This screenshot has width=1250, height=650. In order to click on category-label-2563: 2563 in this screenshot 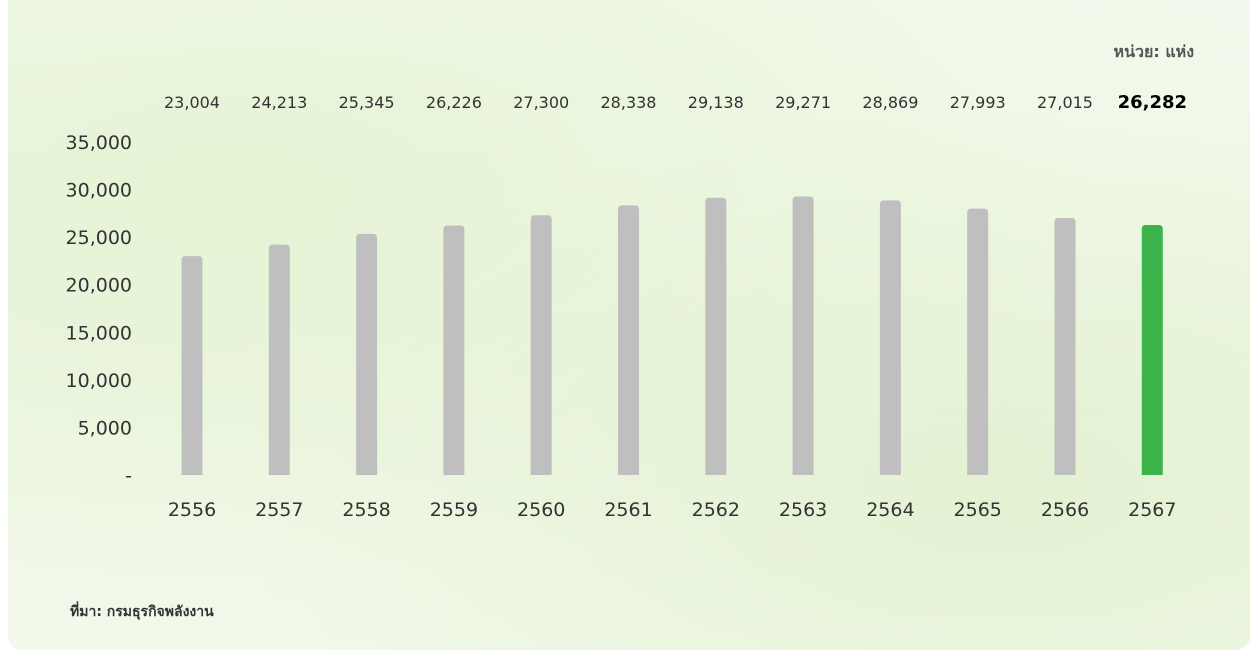, I will do `click(803, 510)`.